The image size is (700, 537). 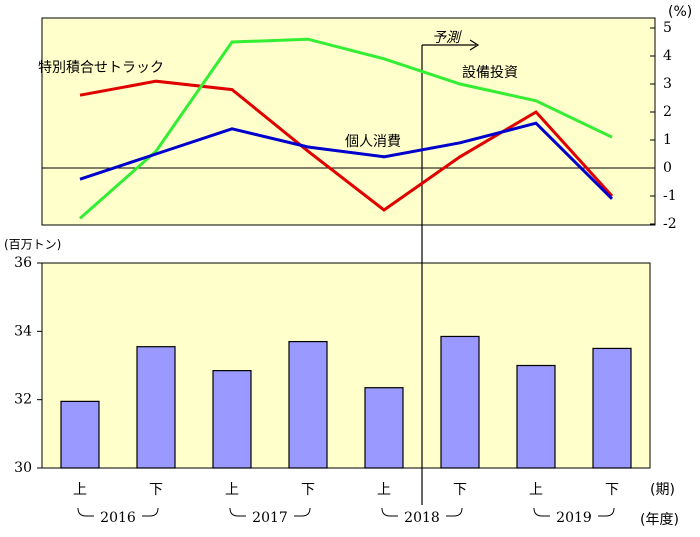 What do you see at coordinates (474, 45) in the screenshot?
I see `arrow-head` at bounding box center [474, 45].